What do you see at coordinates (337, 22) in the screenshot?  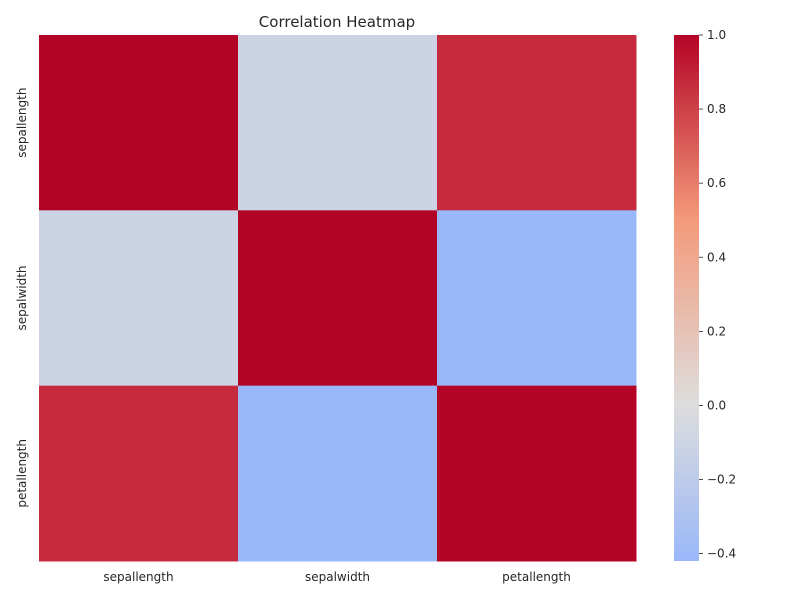 I see `chart-title: Correlation Heatmap` at bounding box center [337, 22].